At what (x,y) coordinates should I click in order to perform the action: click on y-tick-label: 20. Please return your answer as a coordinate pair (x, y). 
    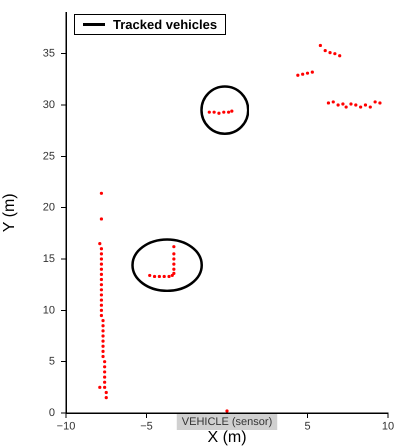
    Looking at the image, I should click on (48, 208).